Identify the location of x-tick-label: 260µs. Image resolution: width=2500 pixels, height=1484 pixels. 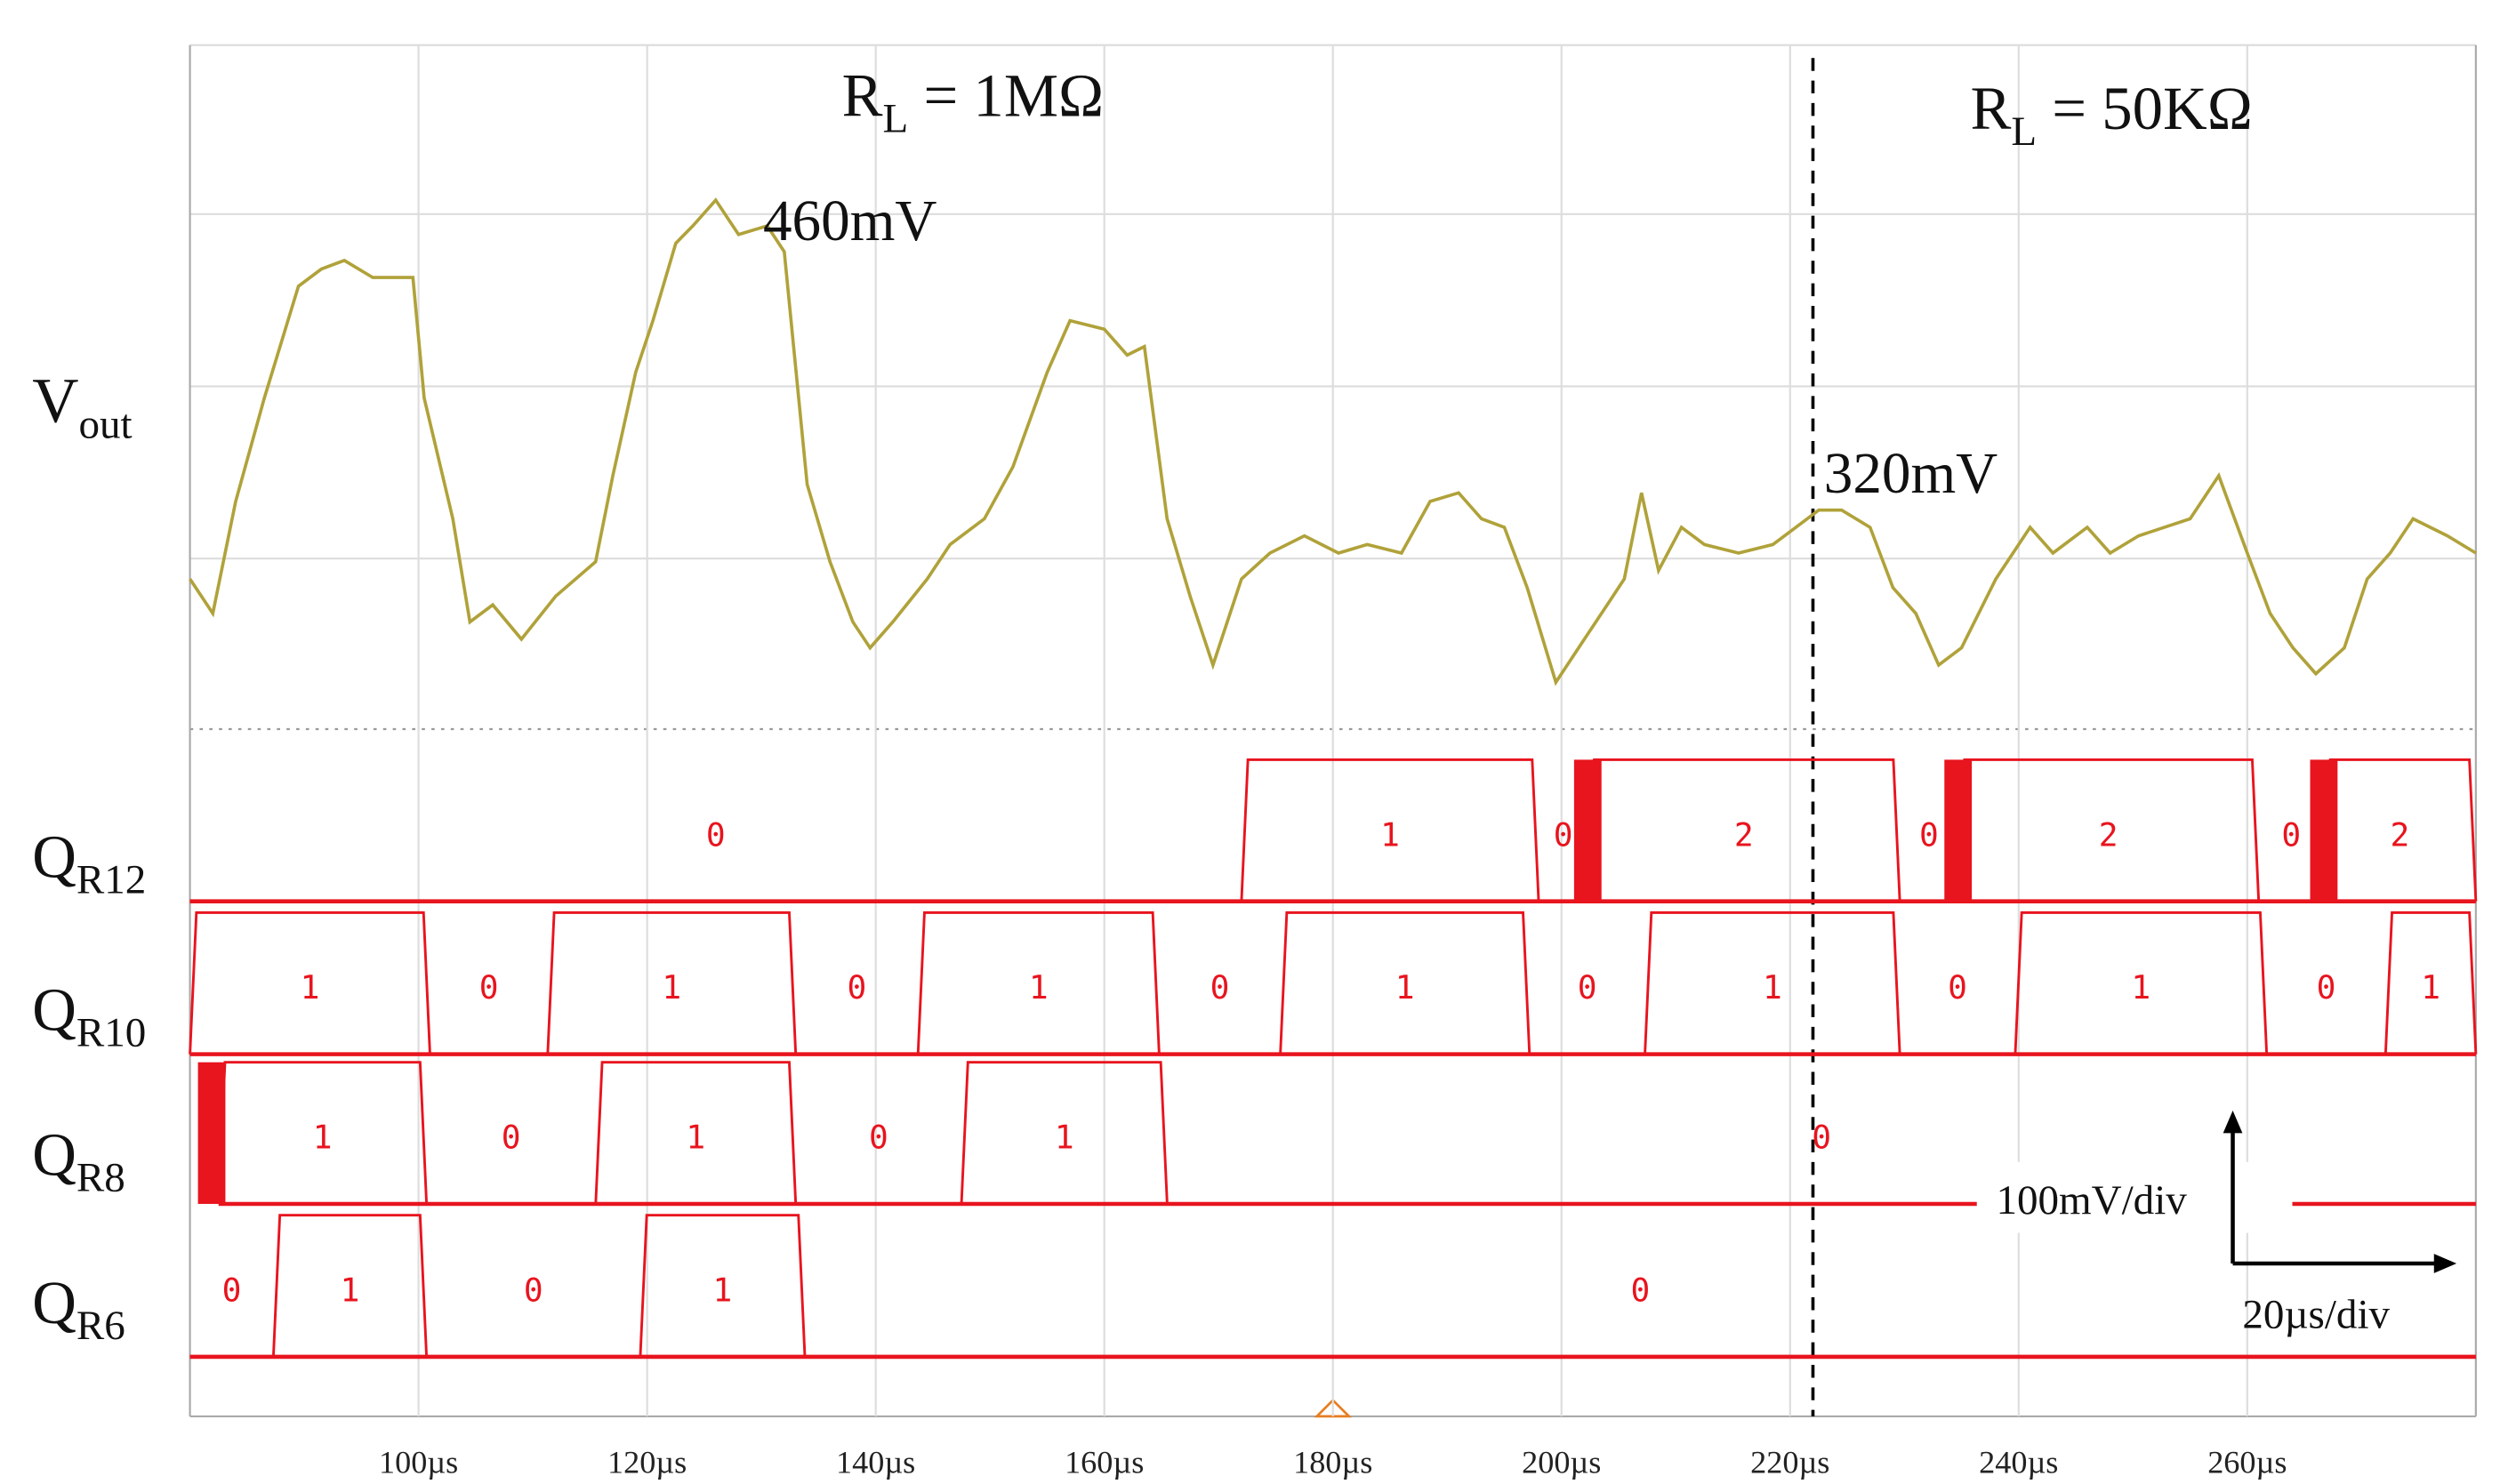
(2247, 1462).